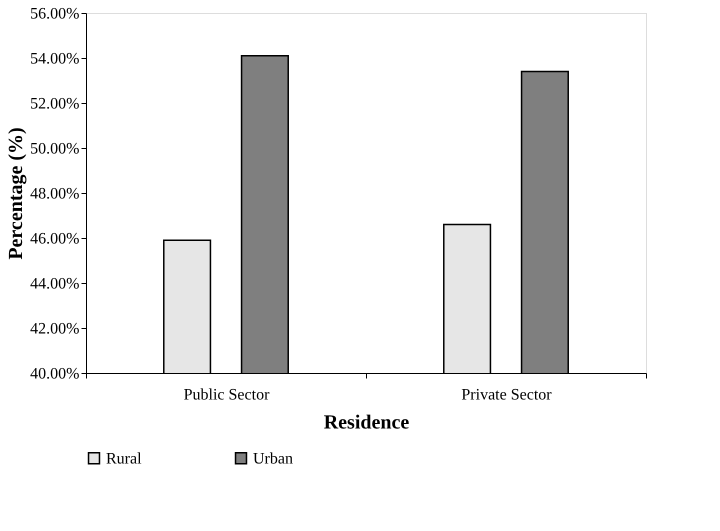  Describe the element at coordinates (55, 194) in the screenshot. I see `y-tick-label: 48.00%` at that location.